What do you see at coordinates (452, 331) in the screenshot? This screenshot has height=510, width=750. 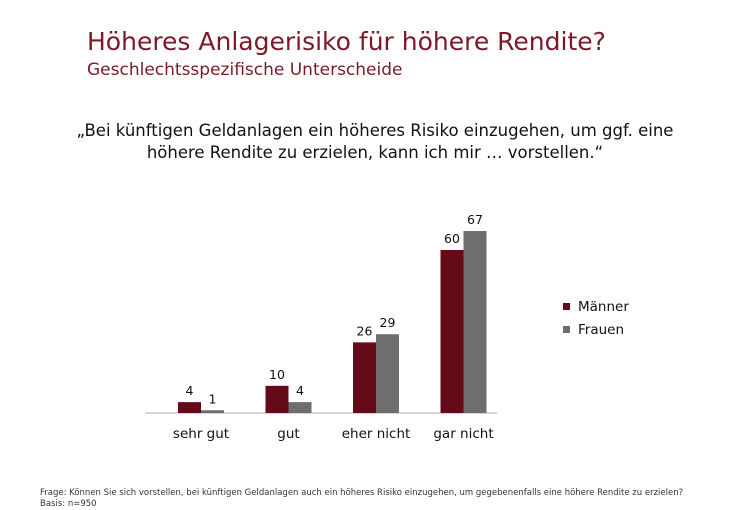 I see `bar-männer-3` at bounding box center [452, 331].